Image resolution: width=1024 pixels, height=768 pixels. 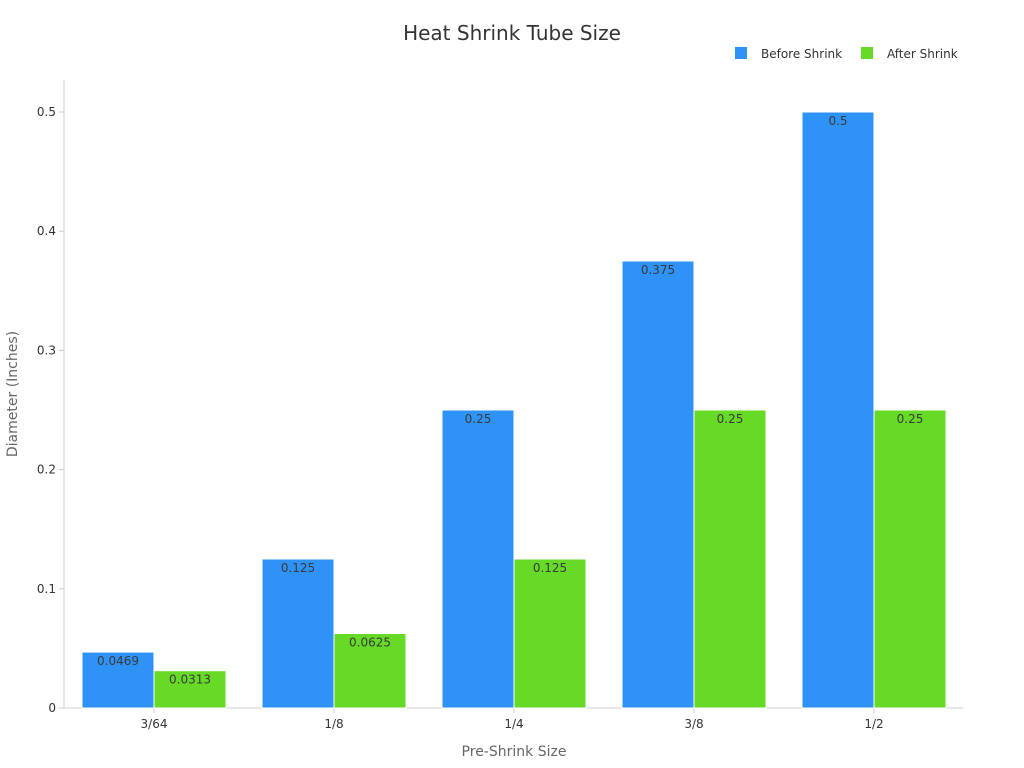 I want to click on x-tick-label: 3/8, so click(x=693, y=724).